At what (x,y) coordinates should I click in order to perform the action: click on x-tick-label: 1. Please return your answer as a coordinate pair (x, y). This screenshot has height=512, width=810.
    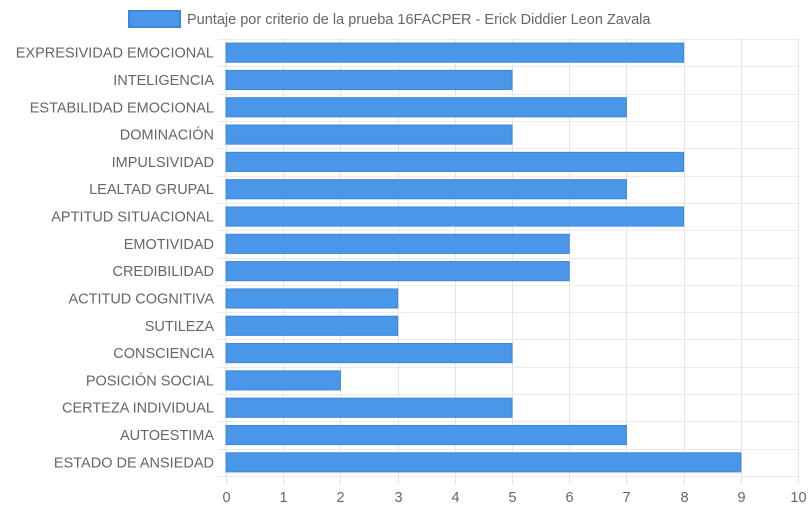
    Looking at the image, I should click on (283, 498).